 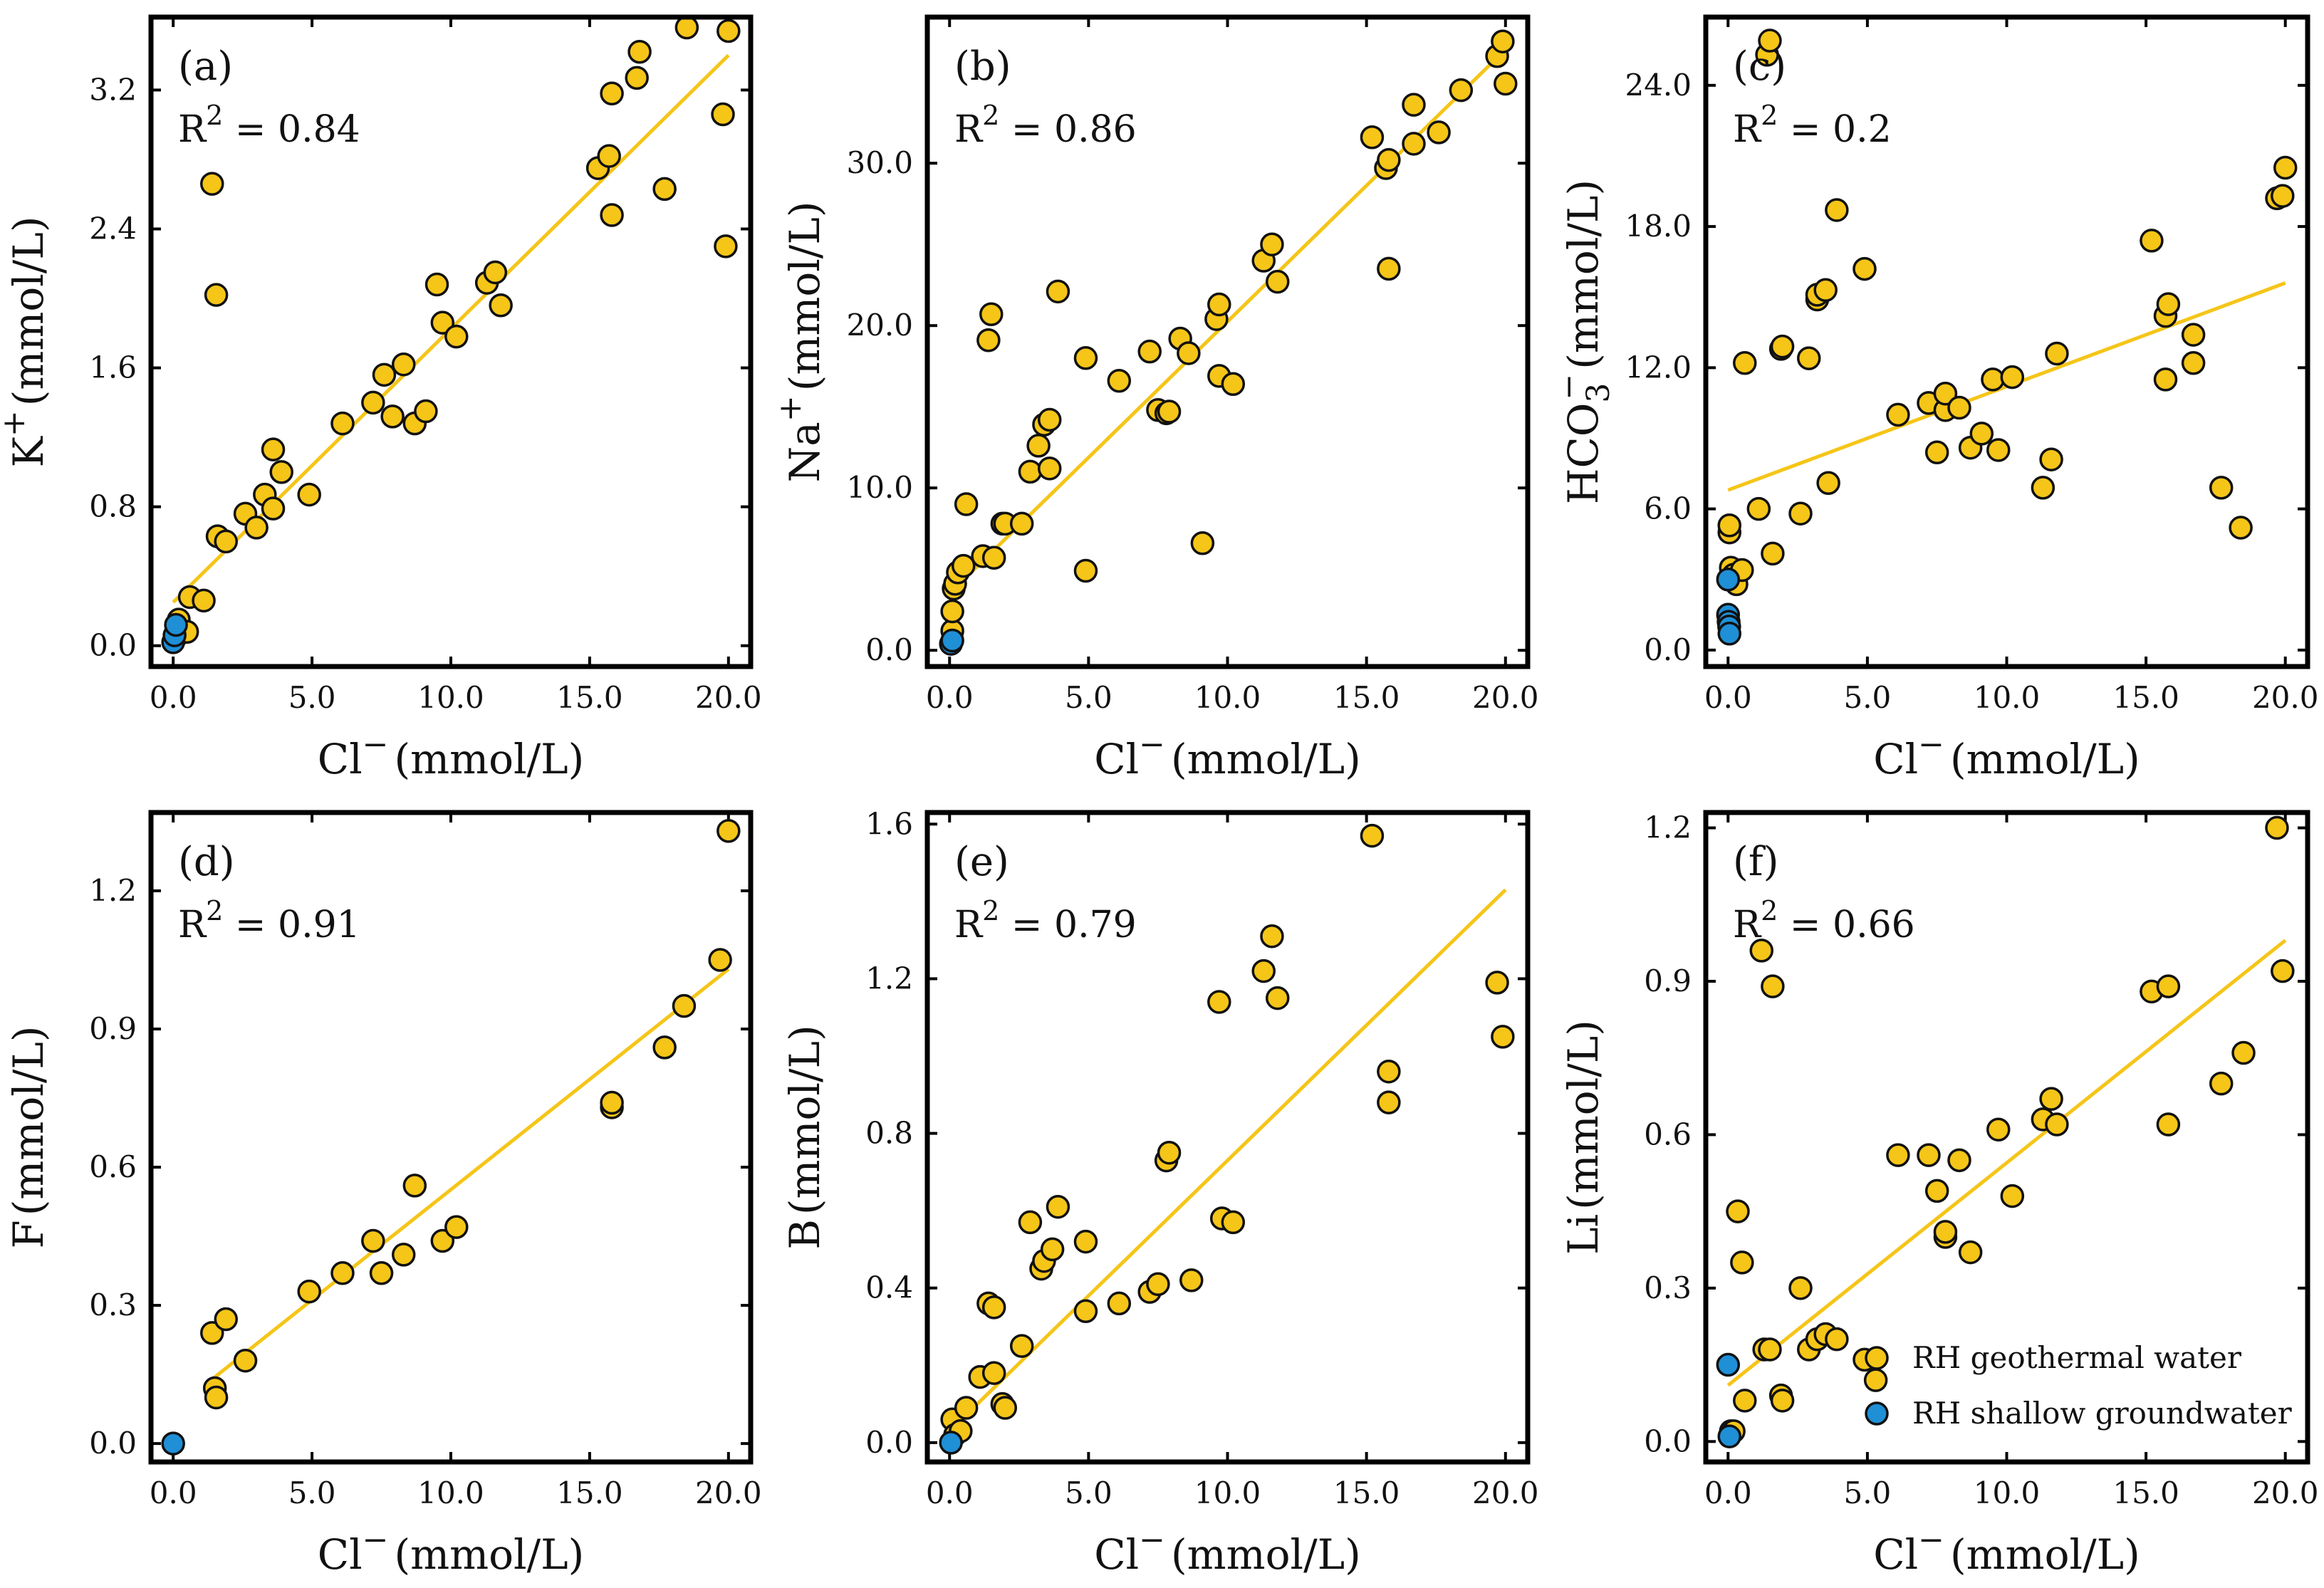 What do you see at coordinates (1812, 125) in the screenshot?
I see `r-squared-label: R2 = 0.2` at bounding box center [1812, 125].